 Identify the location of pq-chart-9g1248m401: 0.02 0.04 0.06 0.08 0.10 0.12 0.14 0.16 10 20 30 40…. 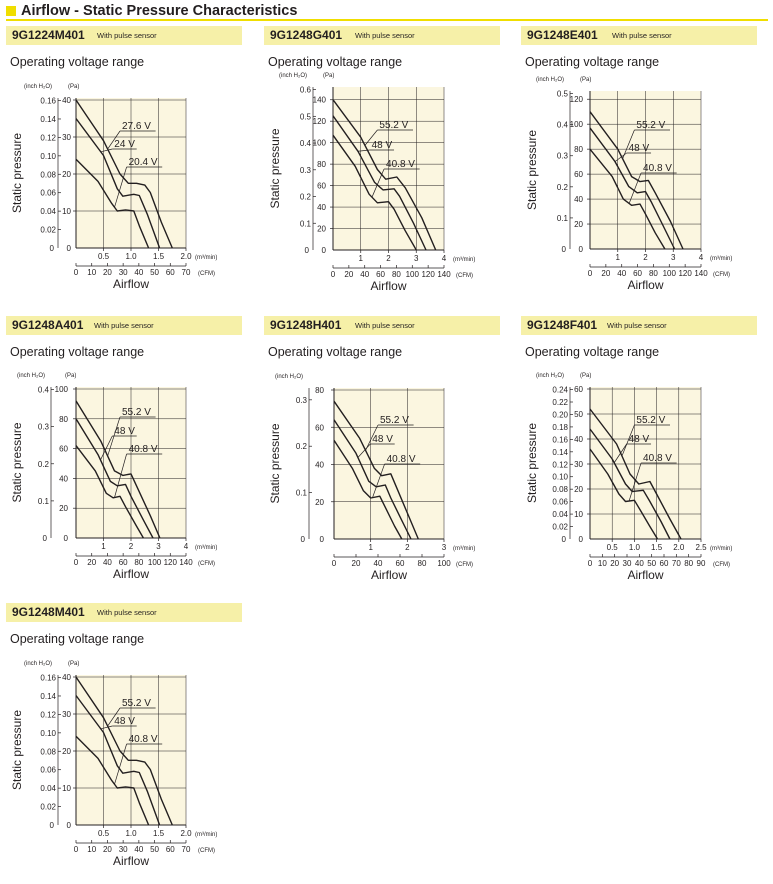
(113, 764).